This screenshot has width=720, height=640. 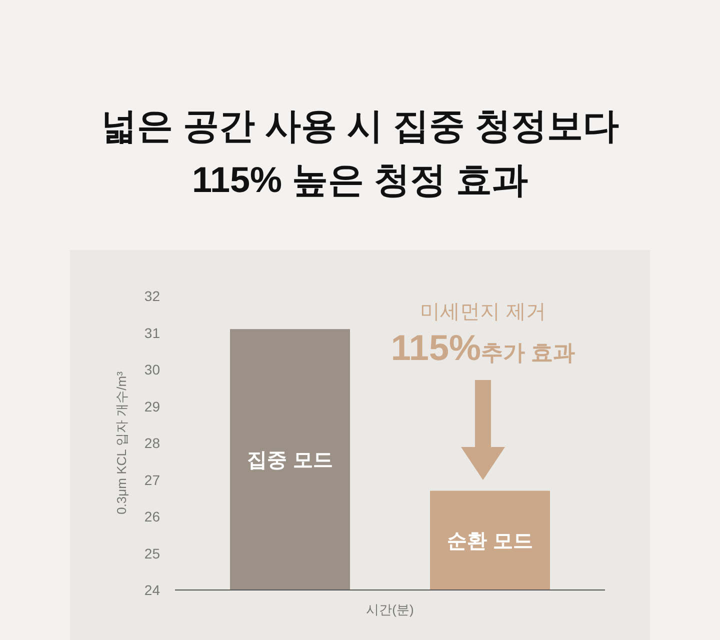 What do you see at coordinates (360, 152) in the screenshot?
I see `chart-title: 넓은 공간 사용 시 집중 청정보다 115% 높은 청정 효과` at bounding box center [360, 152].